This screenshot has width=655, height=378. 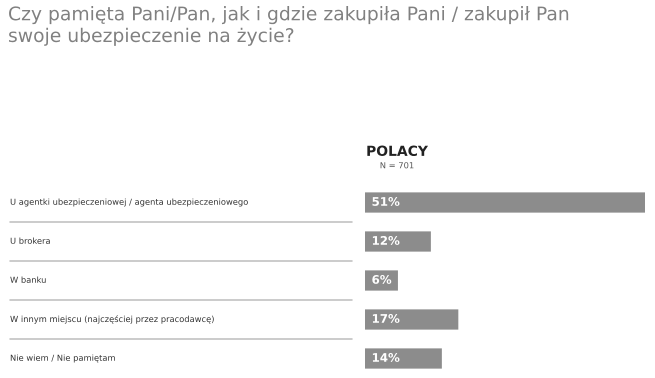 What do you see at coordinates (62, 358) in the screenshot?
I see `y-tick-label: Nie wiem / Nie pamiętam` at bounding box center [62, 358].